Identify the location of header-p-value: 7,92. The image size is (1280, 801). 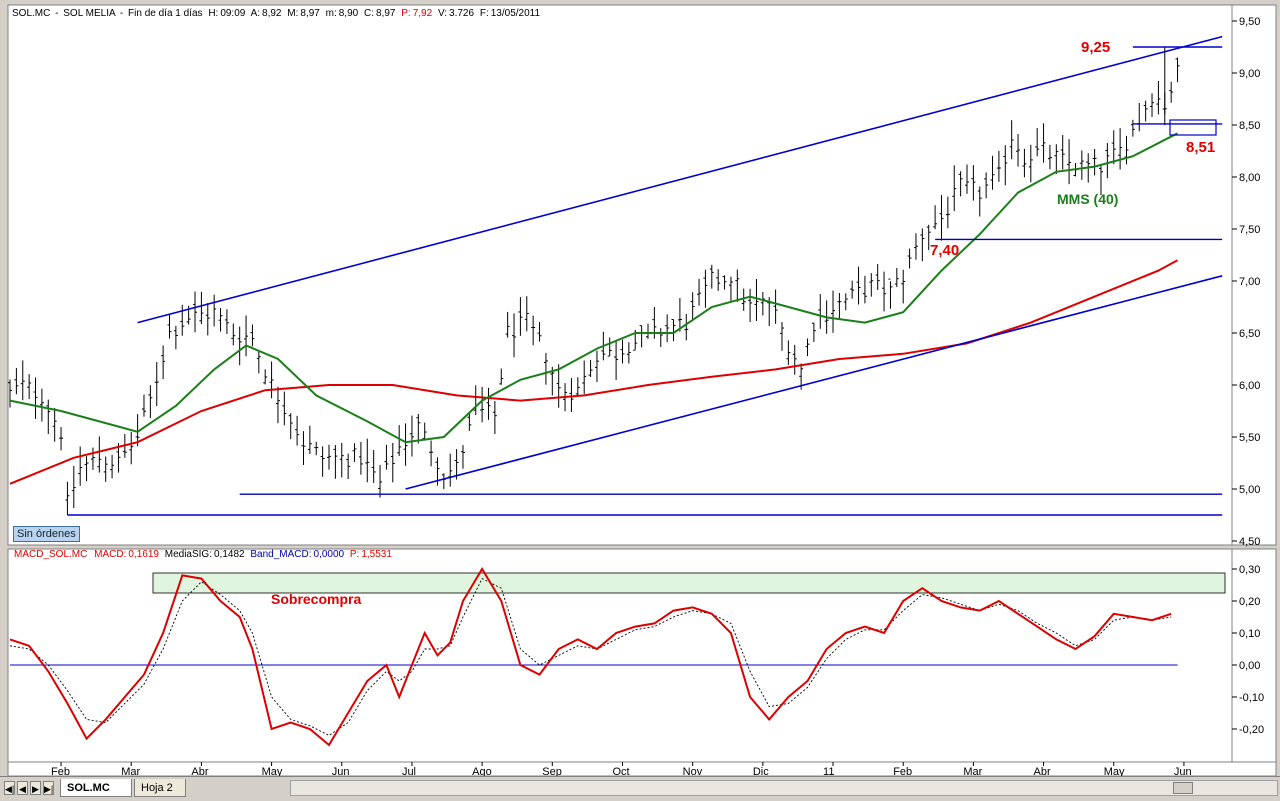
(423, 13).